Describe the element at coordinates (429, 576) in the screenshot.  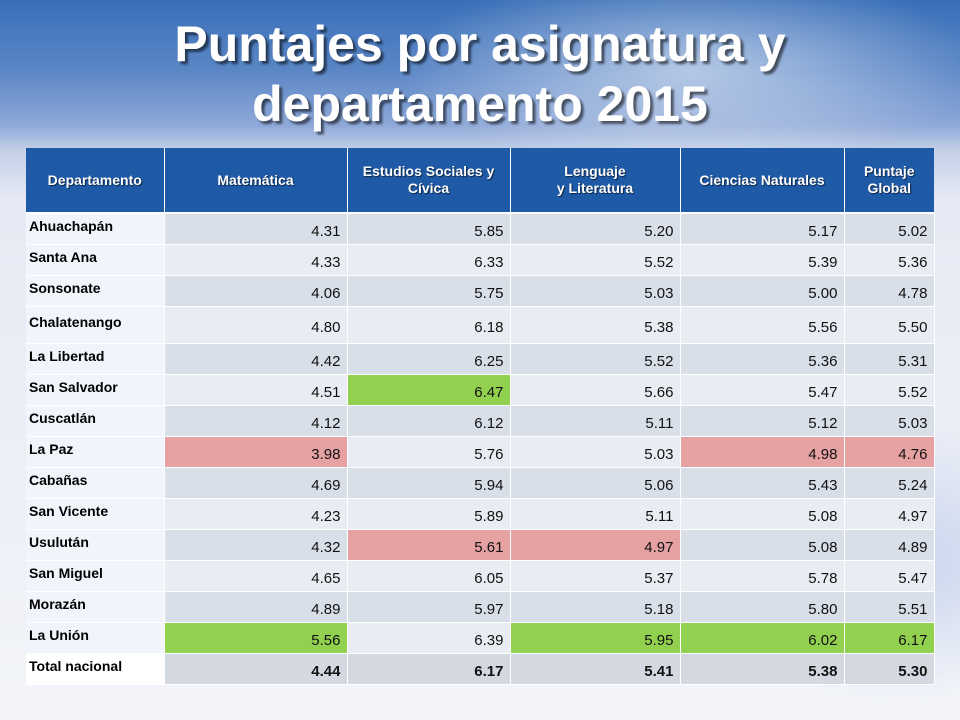
I see `score-cell: 6.05` at that location.